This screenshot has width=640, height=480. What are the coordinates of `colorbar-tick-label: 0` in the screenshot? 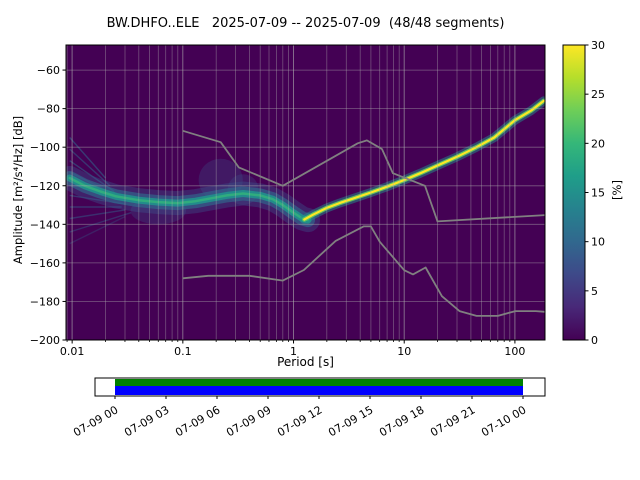 It's located at (594, 340).